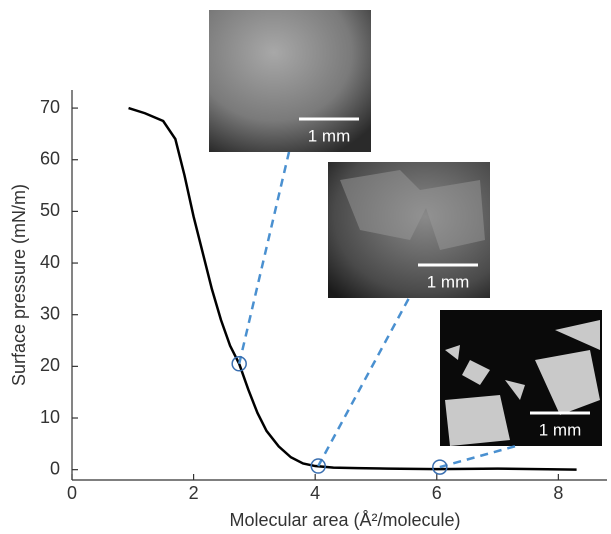 The height and width of the screenshot is (534, 611). I want to click on y-tick-label: 50, so click(50, 210).